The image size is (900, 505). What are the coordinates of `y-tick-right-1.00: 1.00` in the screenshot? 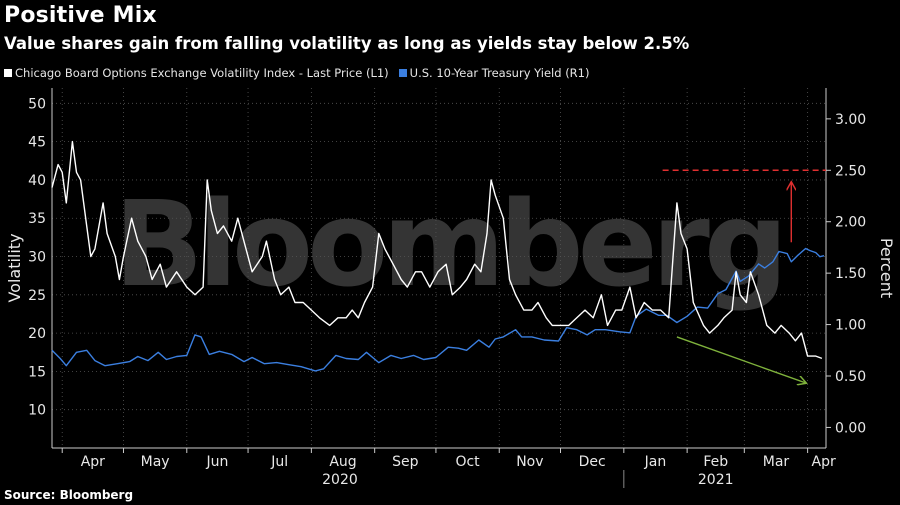 It's located at (850, 326).